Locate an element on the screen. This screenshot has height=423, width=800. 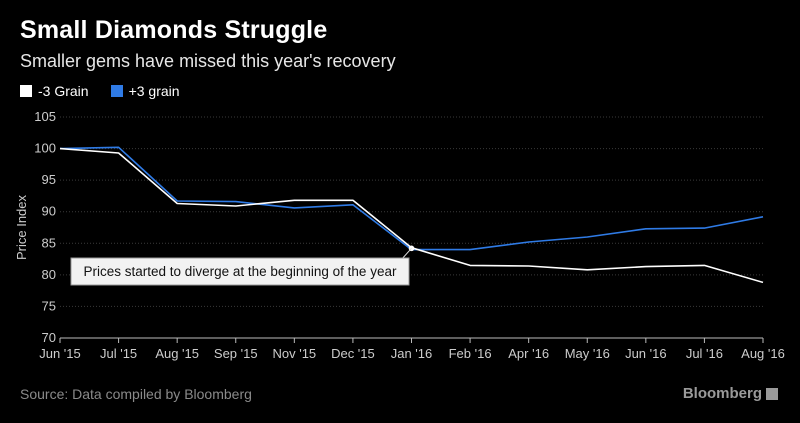
bloomberg-terminal-icon is located at coordinates (772, 393).